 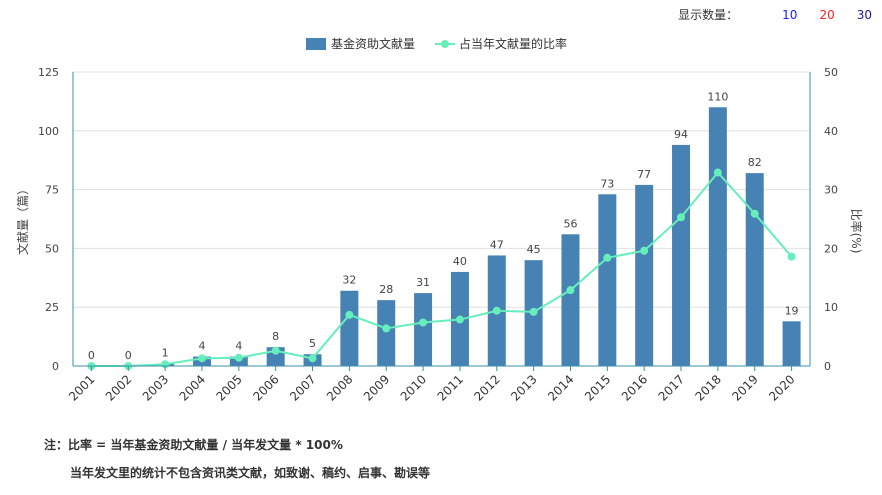 What do you see at coordinates (792, 310) in the screenshot?
I see `bar-data-label: 19` at bounding box center [792, 310].